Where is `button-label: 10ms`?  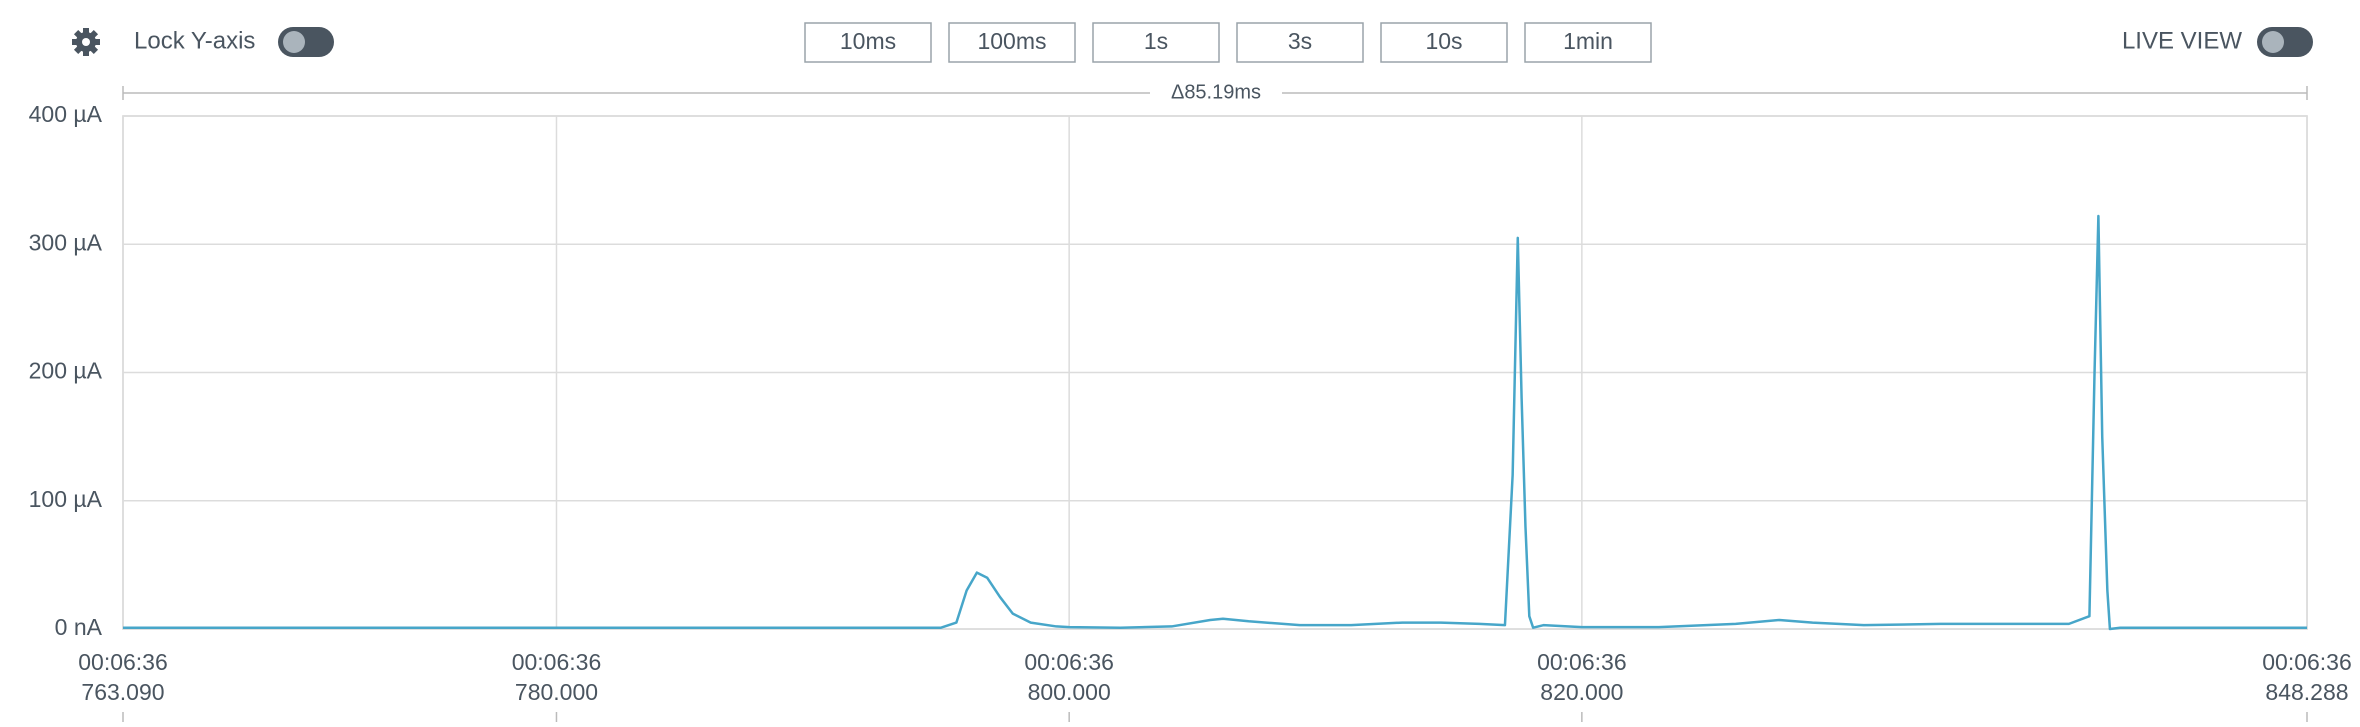
button-label: 10ms is located at coordinates (868, 41).